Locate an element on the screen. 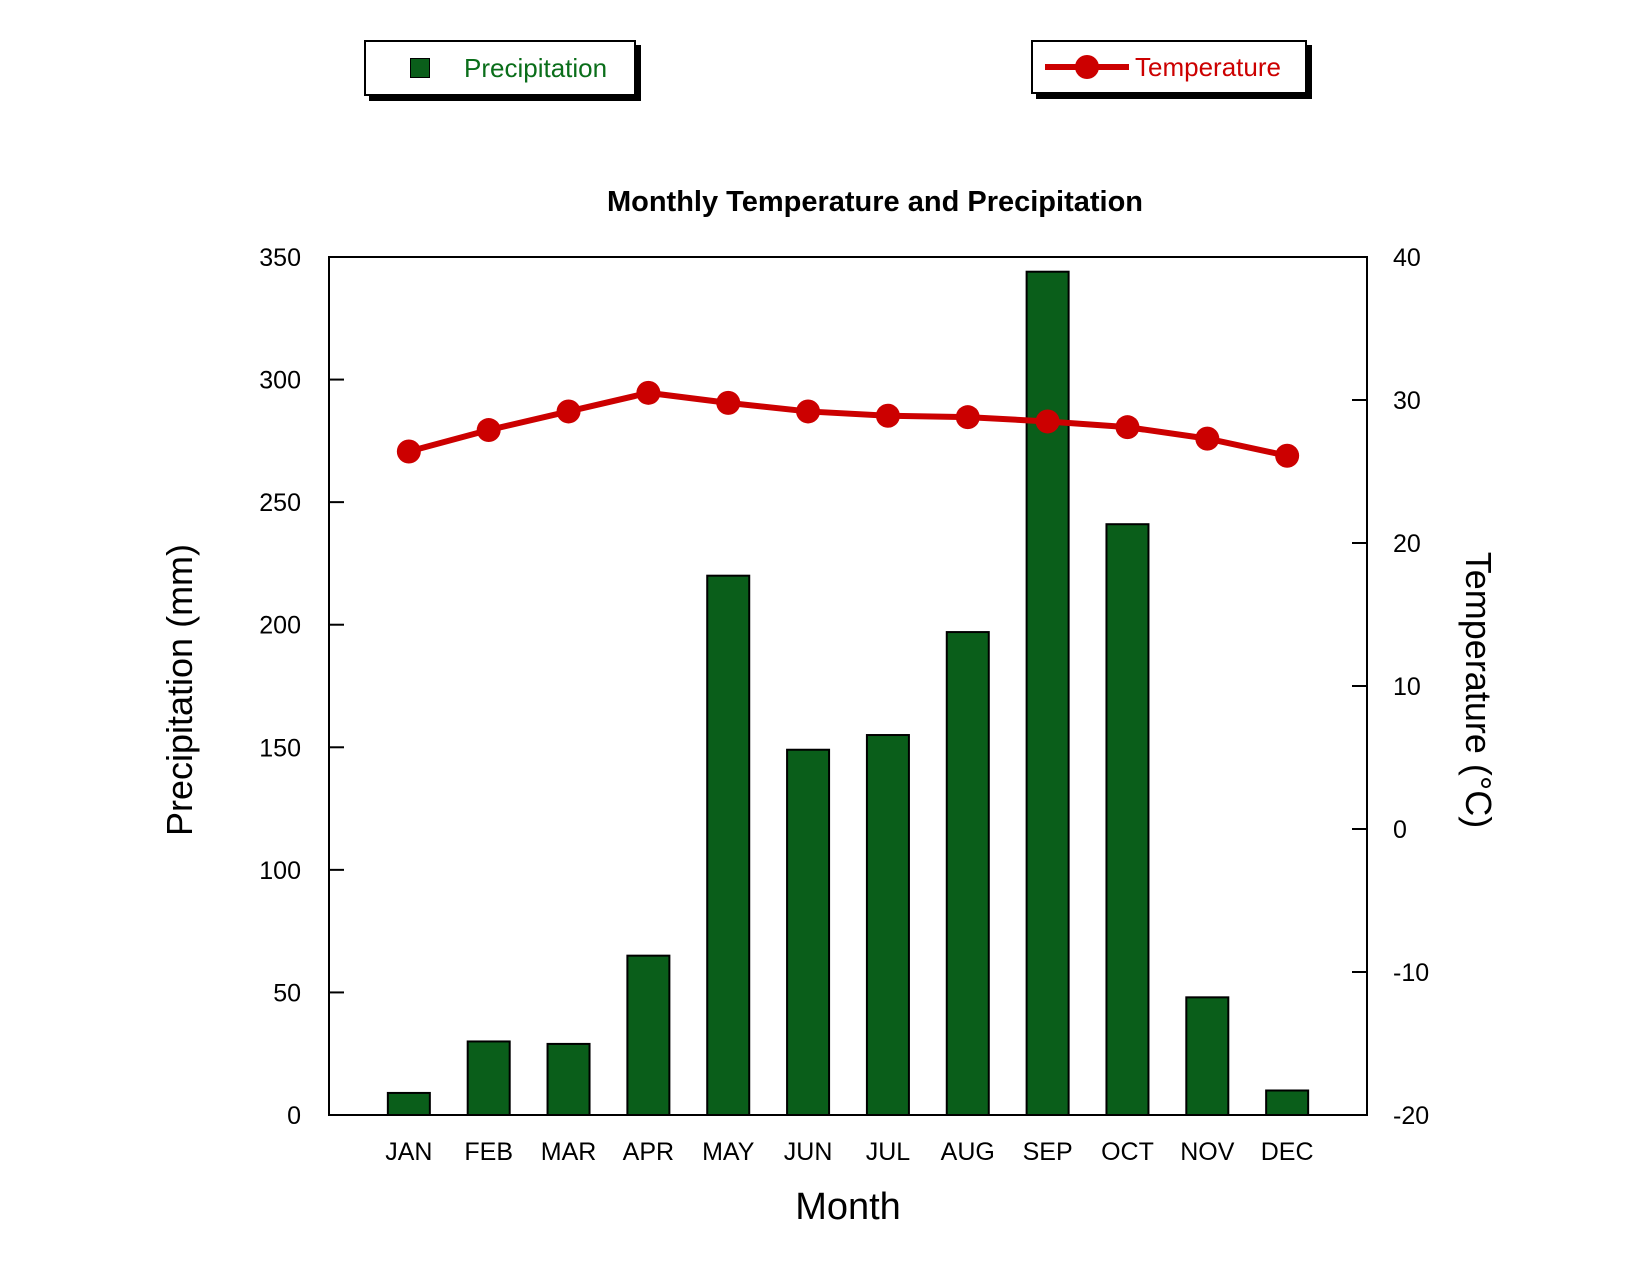 Image resolution: width=1631 pixels, height=1280 pixels. x-tick-label-dec: DEC is located at coordinates (1287, 1152).